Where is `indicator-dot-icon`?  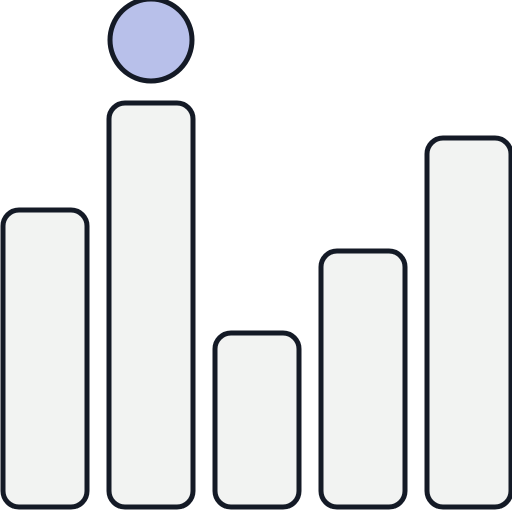 indicator-dot-icon is located at coordinates (151, 42).